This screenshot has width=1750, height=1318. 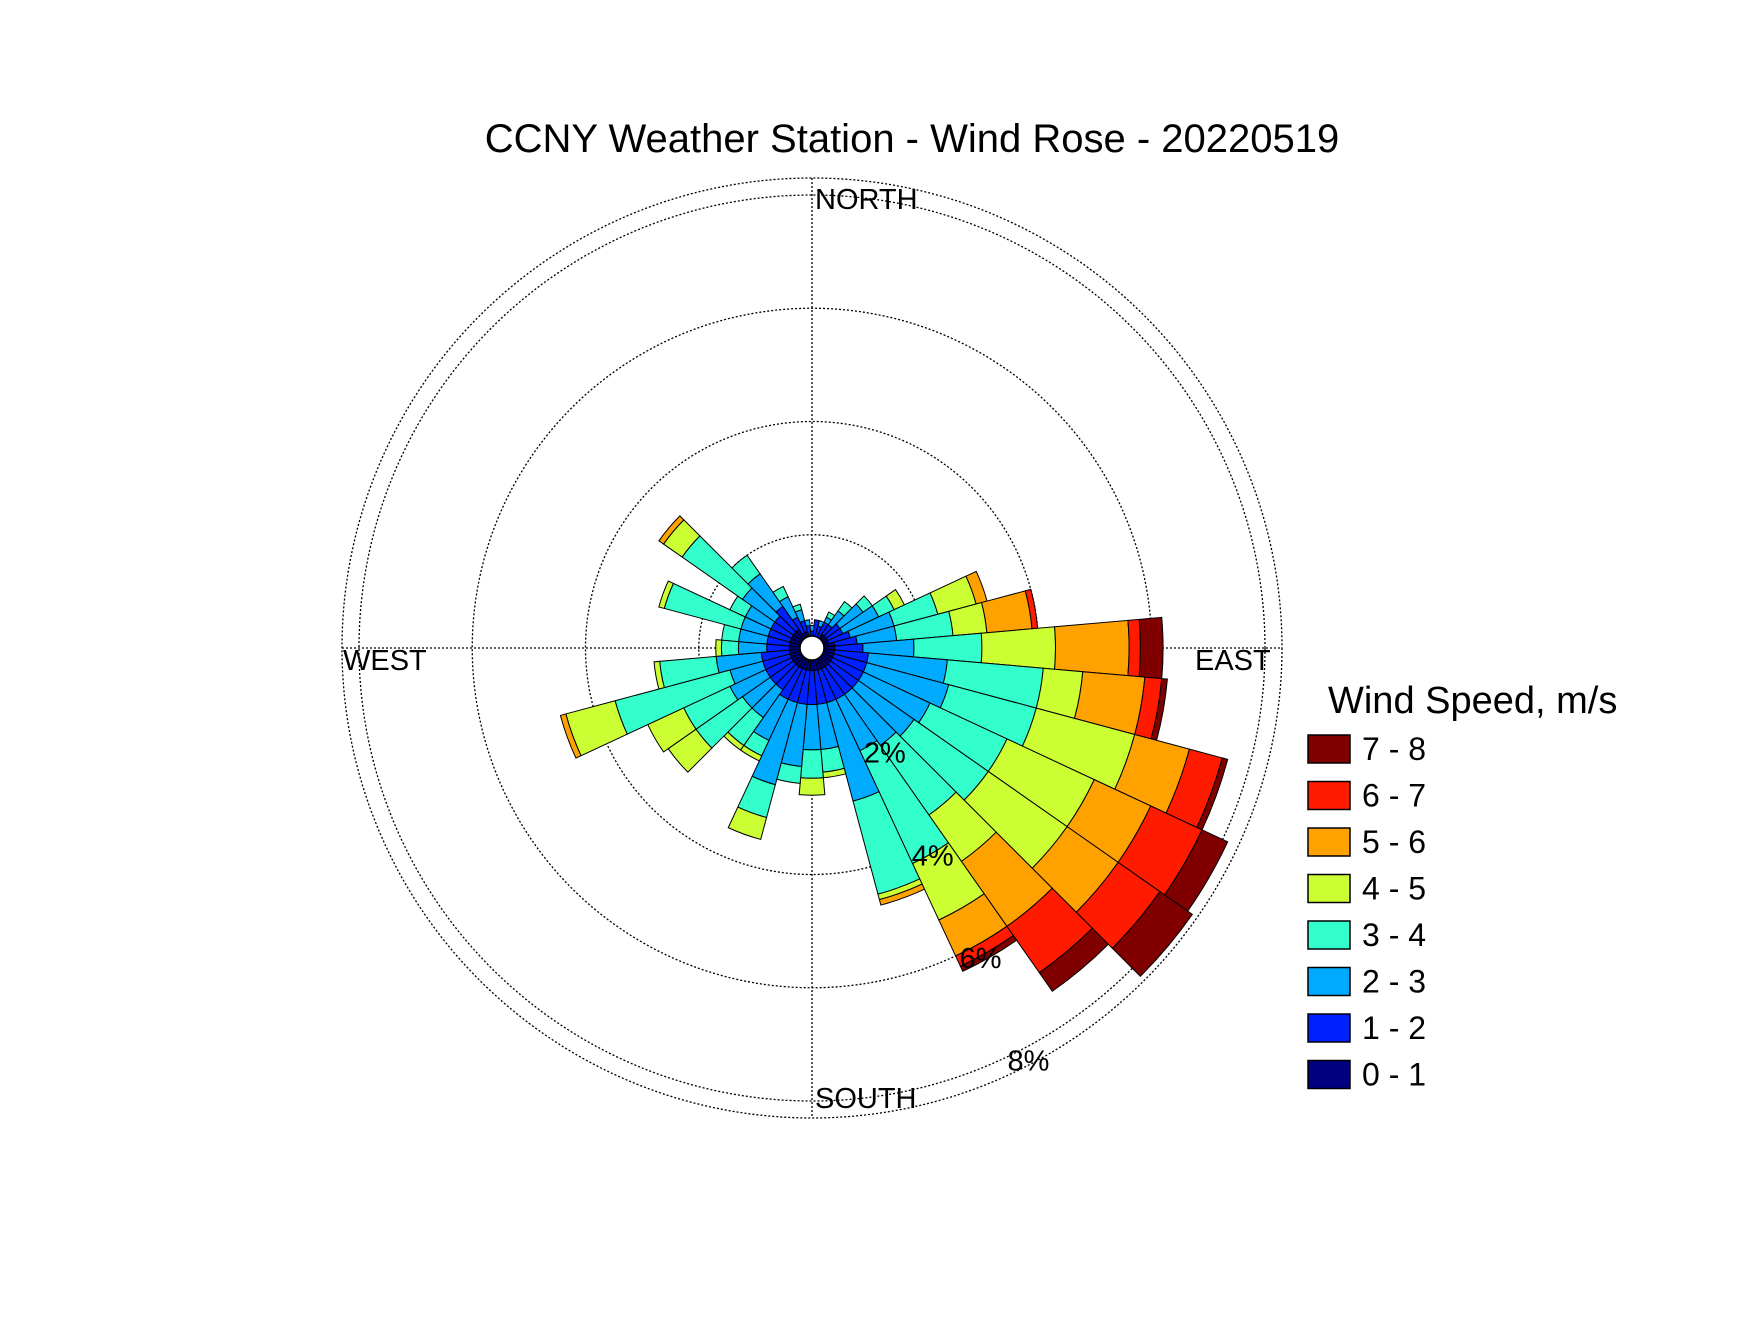 What do you see at coordinates (981, 959) in the screenshot?
I see `radial-tick-label: 6%` at bounding box center [981, 959].